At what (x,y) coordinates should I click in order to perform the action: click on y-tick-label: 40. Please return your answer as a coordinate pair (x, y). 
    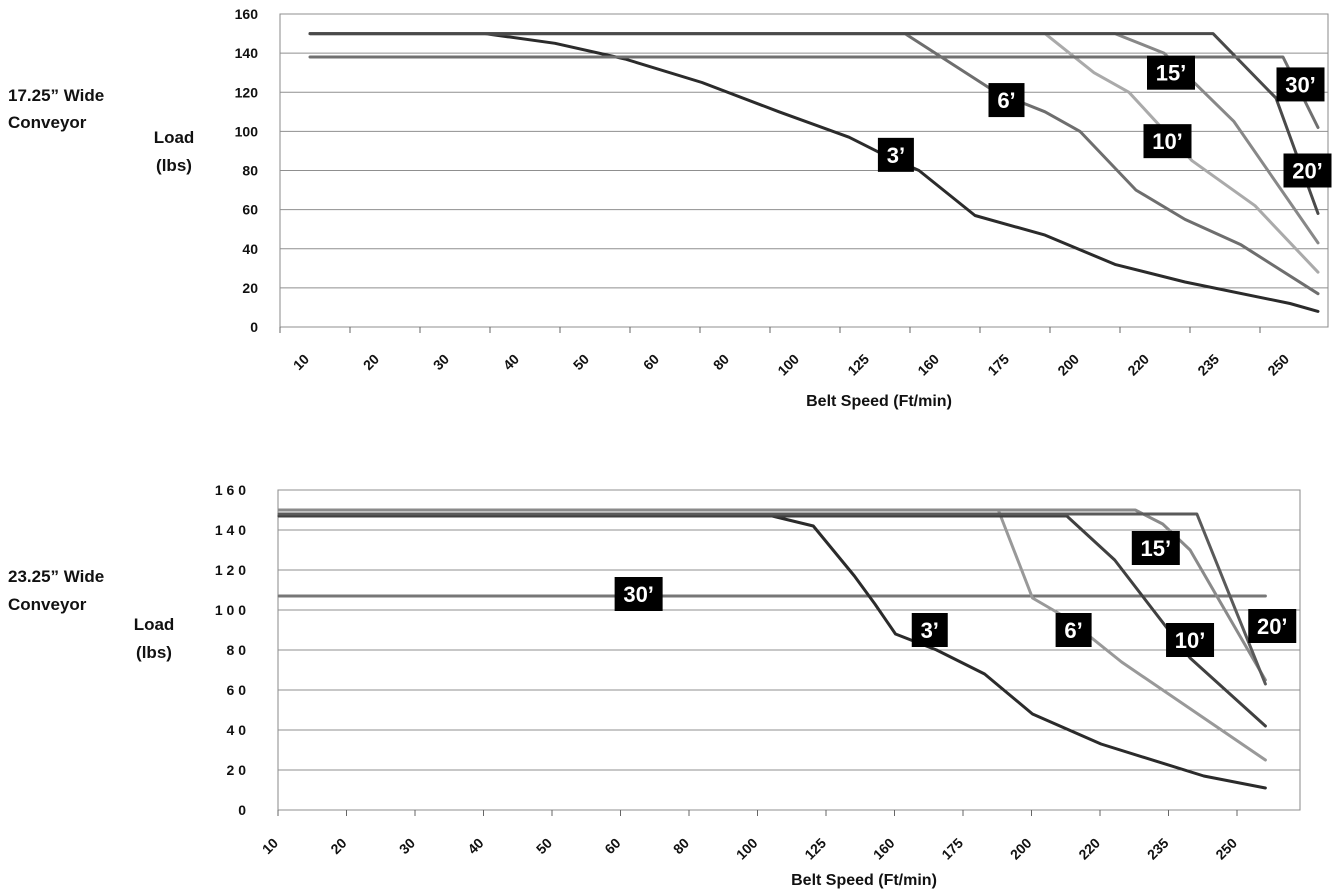
    Looking at the image, I should click on (250, 249).